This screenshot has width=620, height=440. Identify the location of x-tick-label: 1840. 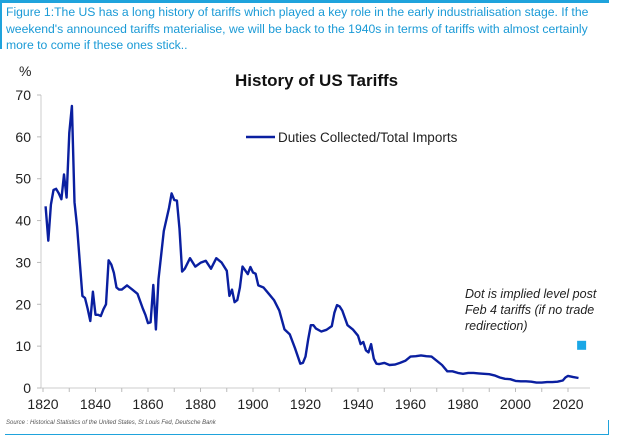
(95, 404).